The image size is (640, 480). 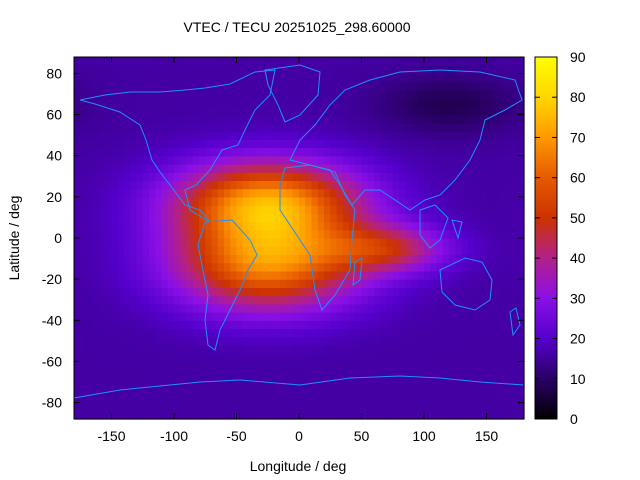 I want to click on colorbar-tick-label: 0, so click(x=574, y=419).